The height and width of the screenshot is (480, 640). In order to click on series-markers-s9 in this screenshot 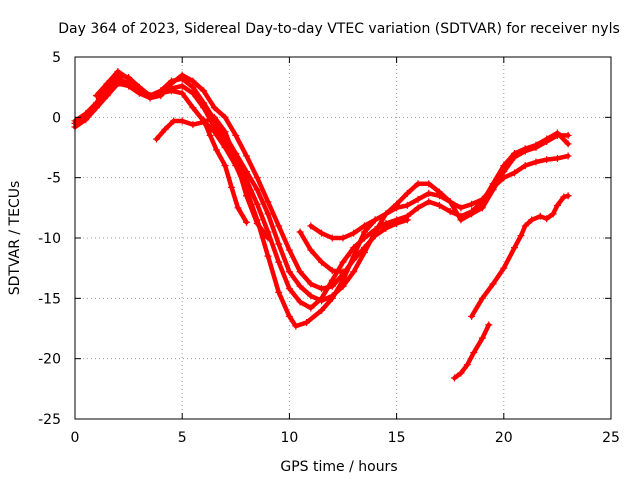, I will do `click(471, 351)`.